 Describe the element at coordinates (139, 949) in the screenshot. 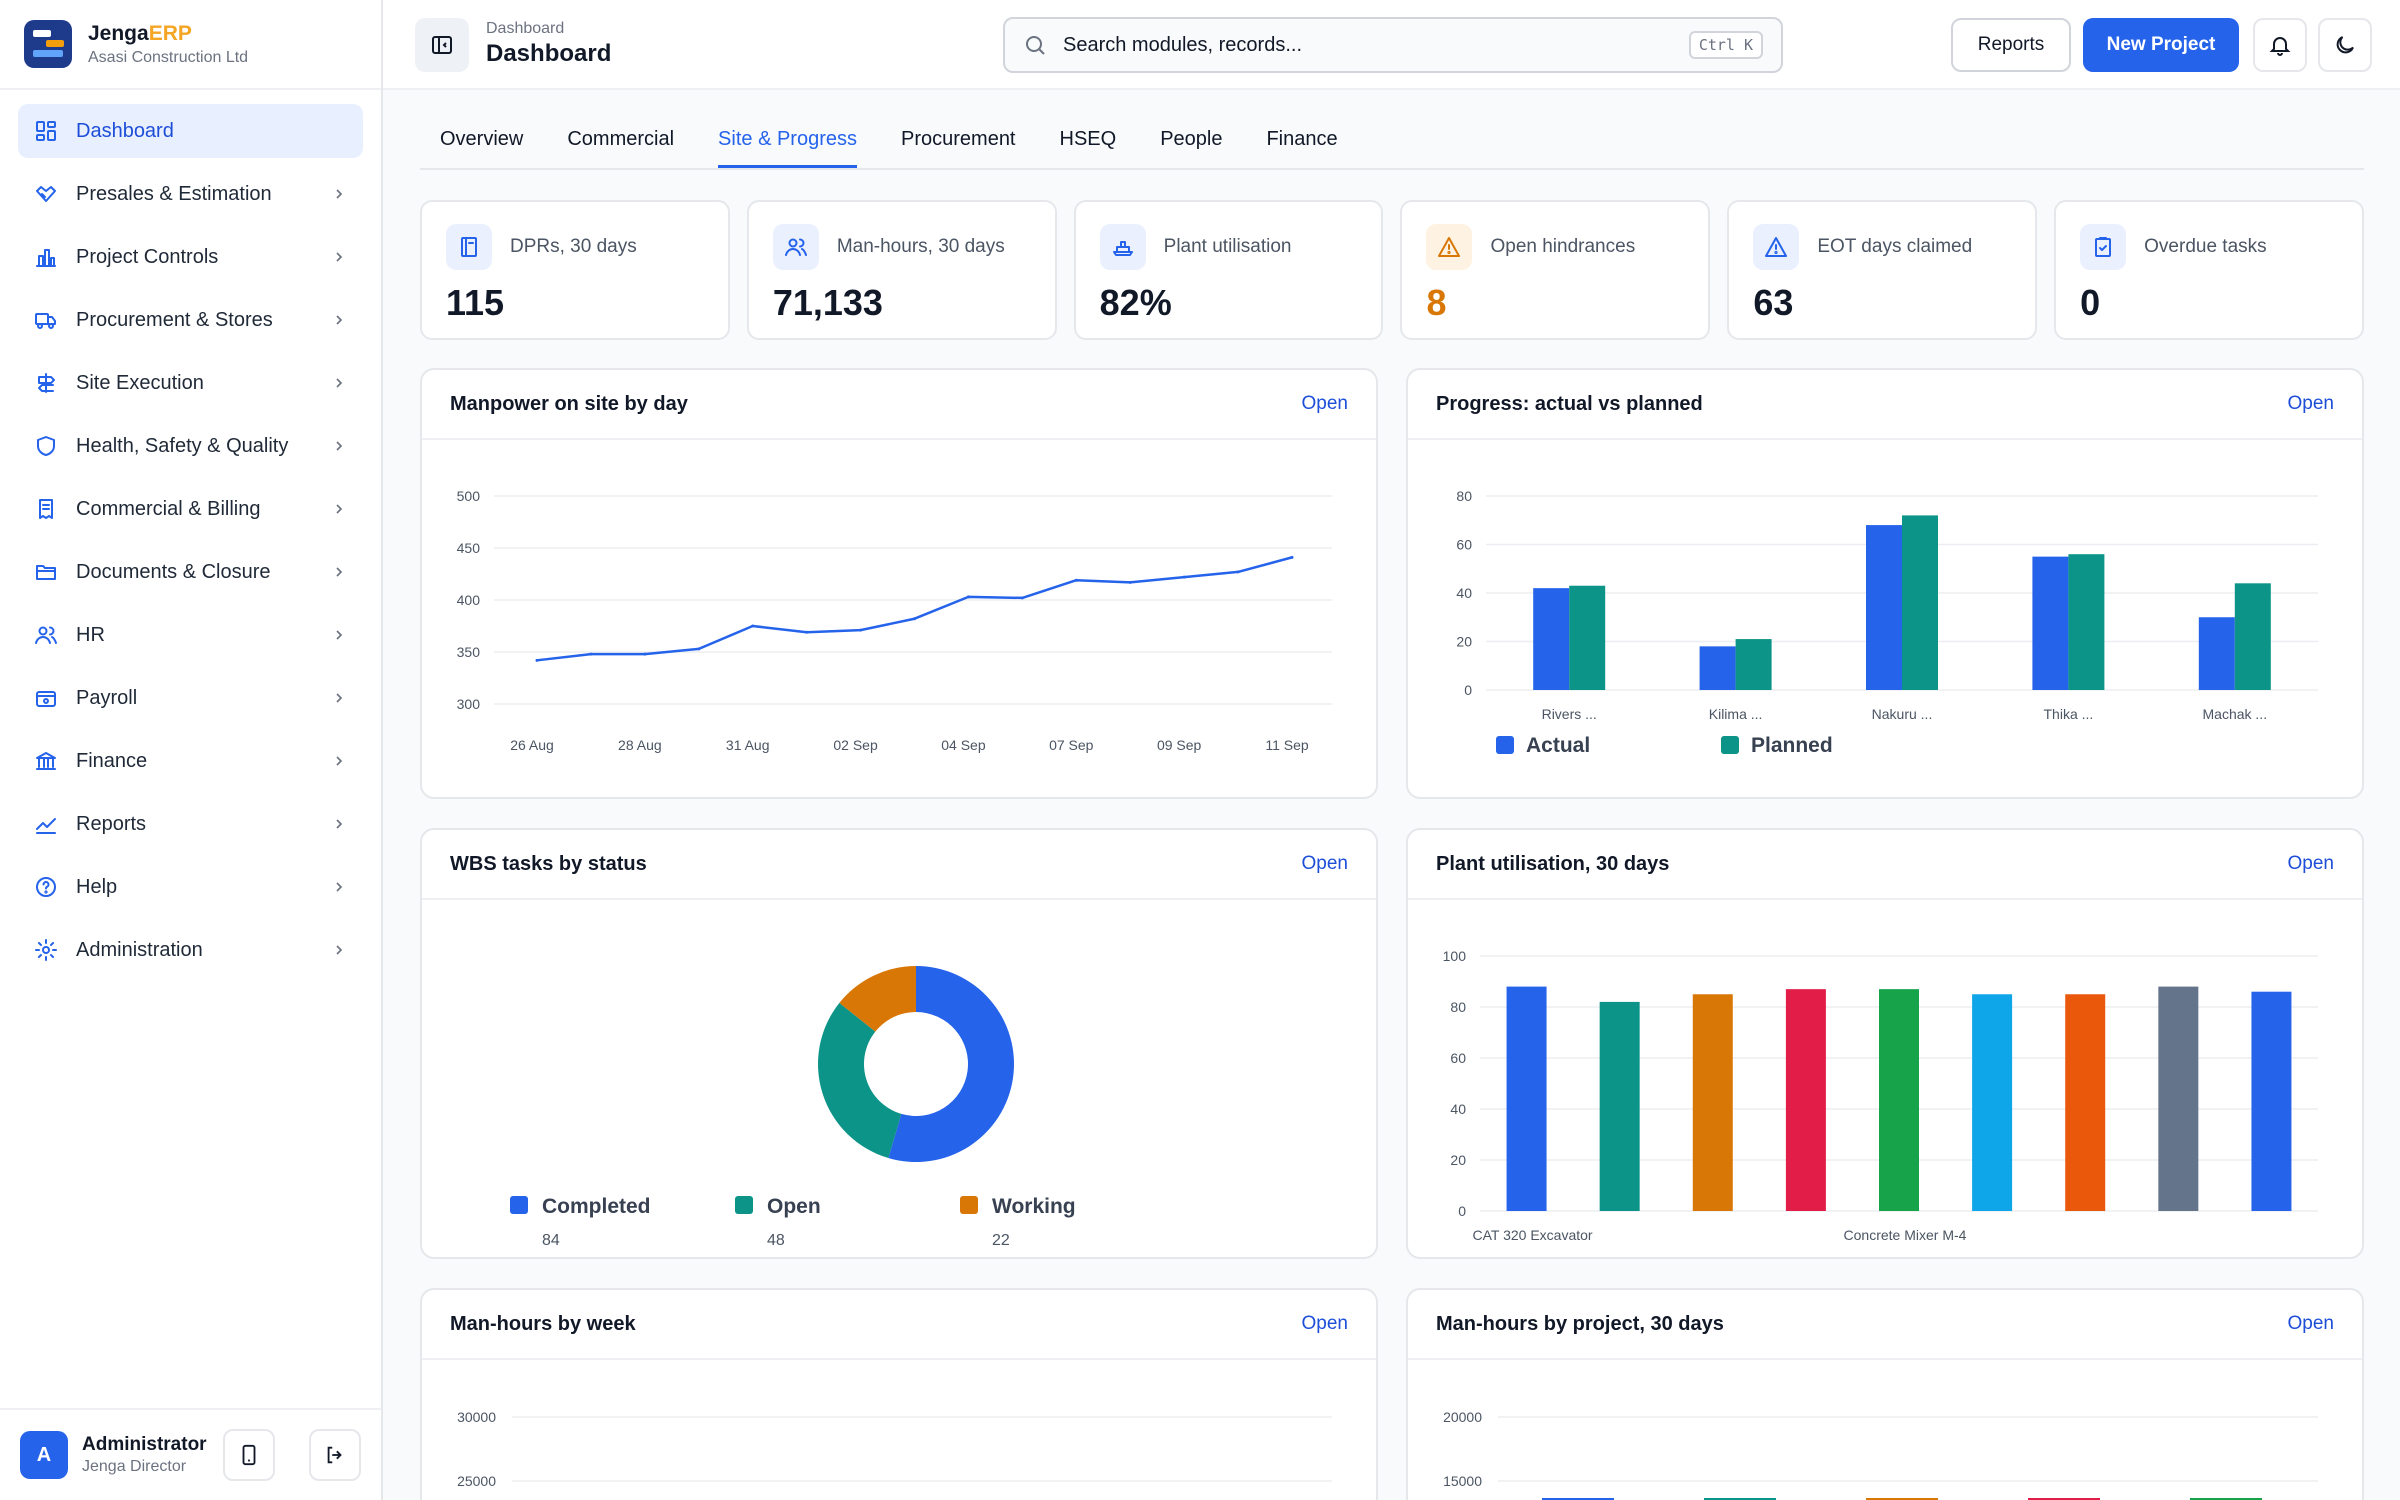

I see `sidebar-item-label: Administration` at that location.